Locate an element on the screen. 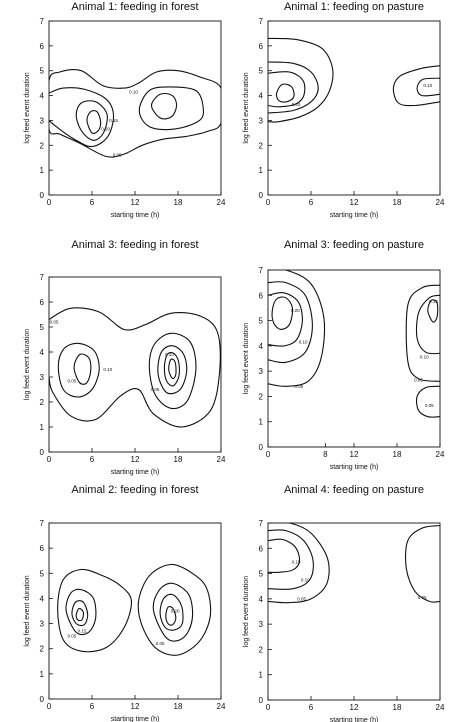 The image size is (474, 722). panel-title: Animal 2: feeding in forest is located at coordinates (134, 490).